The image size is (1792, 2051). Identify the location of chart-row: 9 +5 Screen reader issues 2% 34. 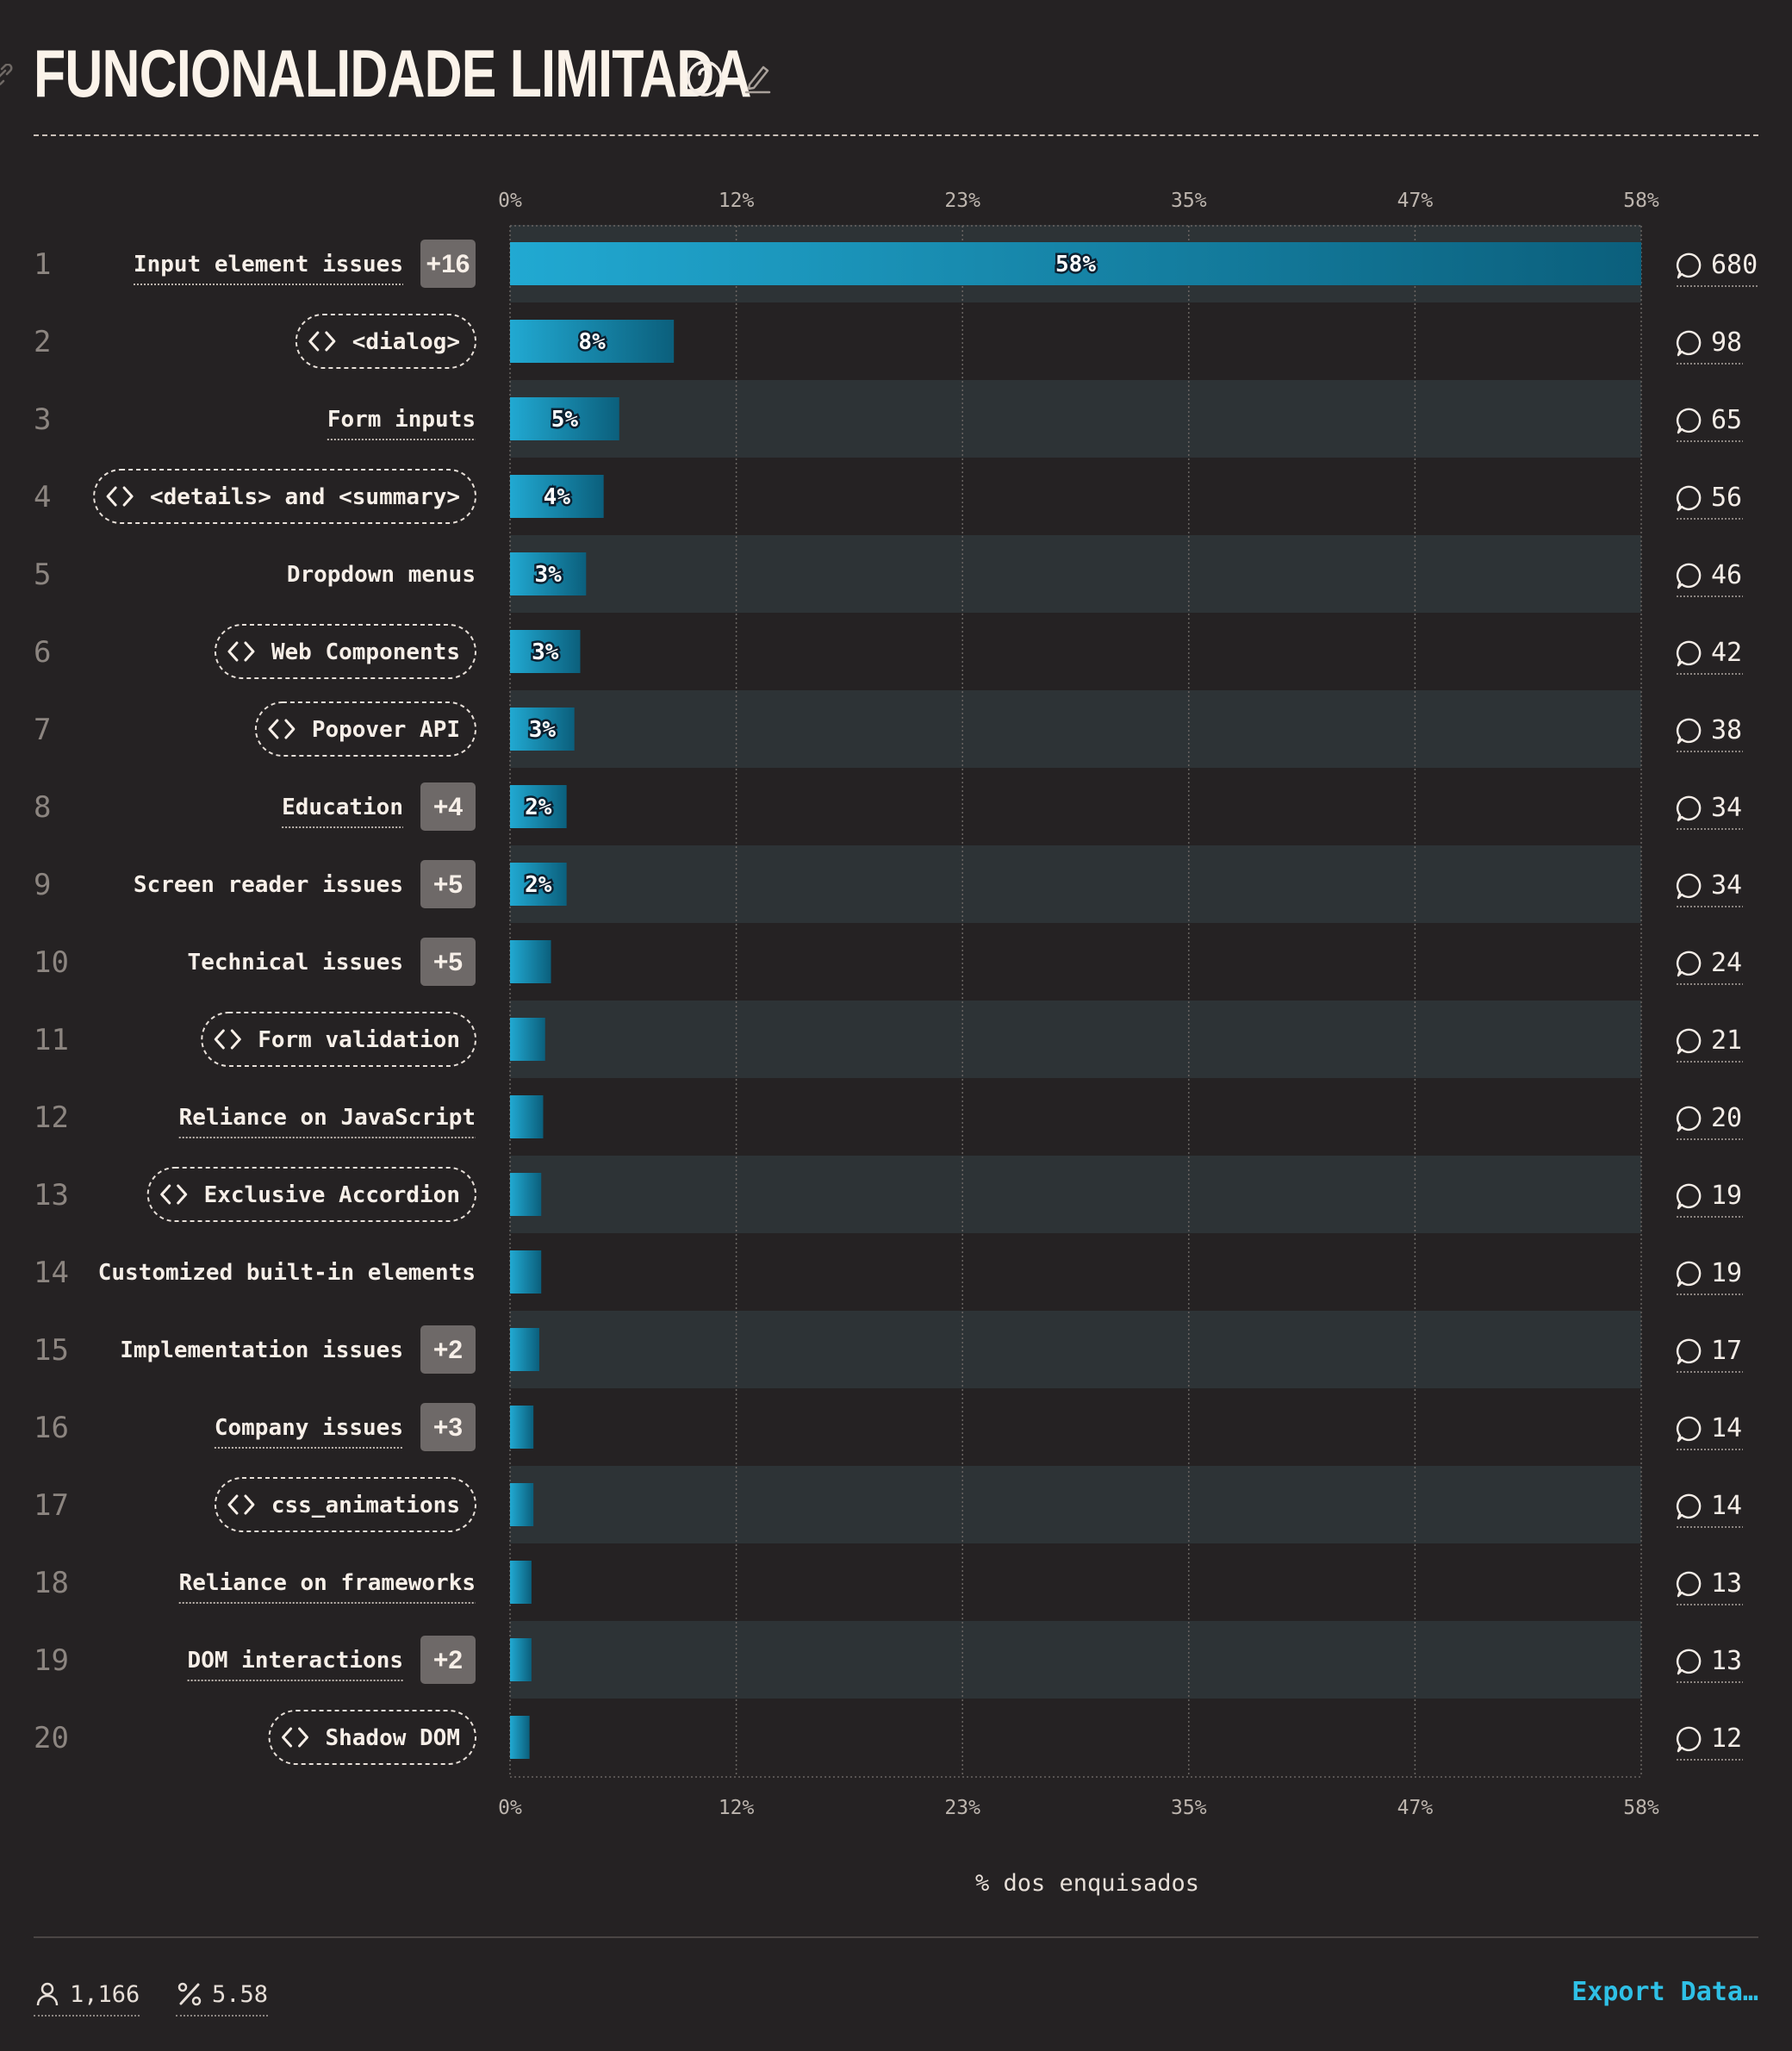
(889, 884).